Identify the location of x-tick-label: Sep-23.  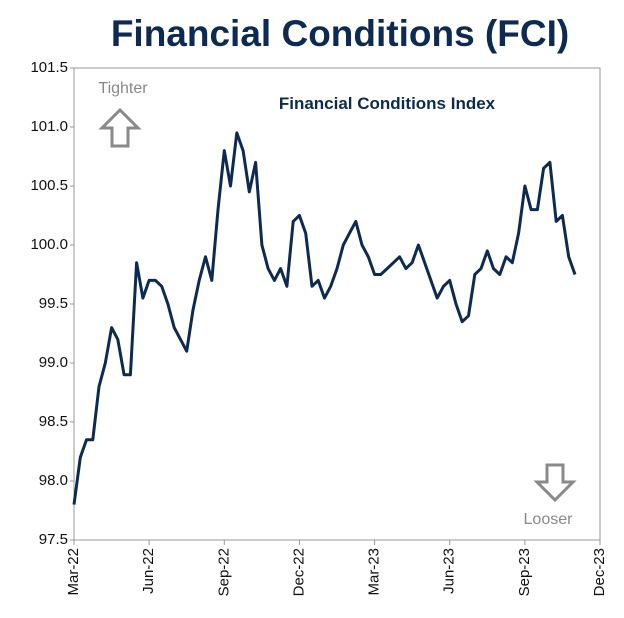
(524, 572).